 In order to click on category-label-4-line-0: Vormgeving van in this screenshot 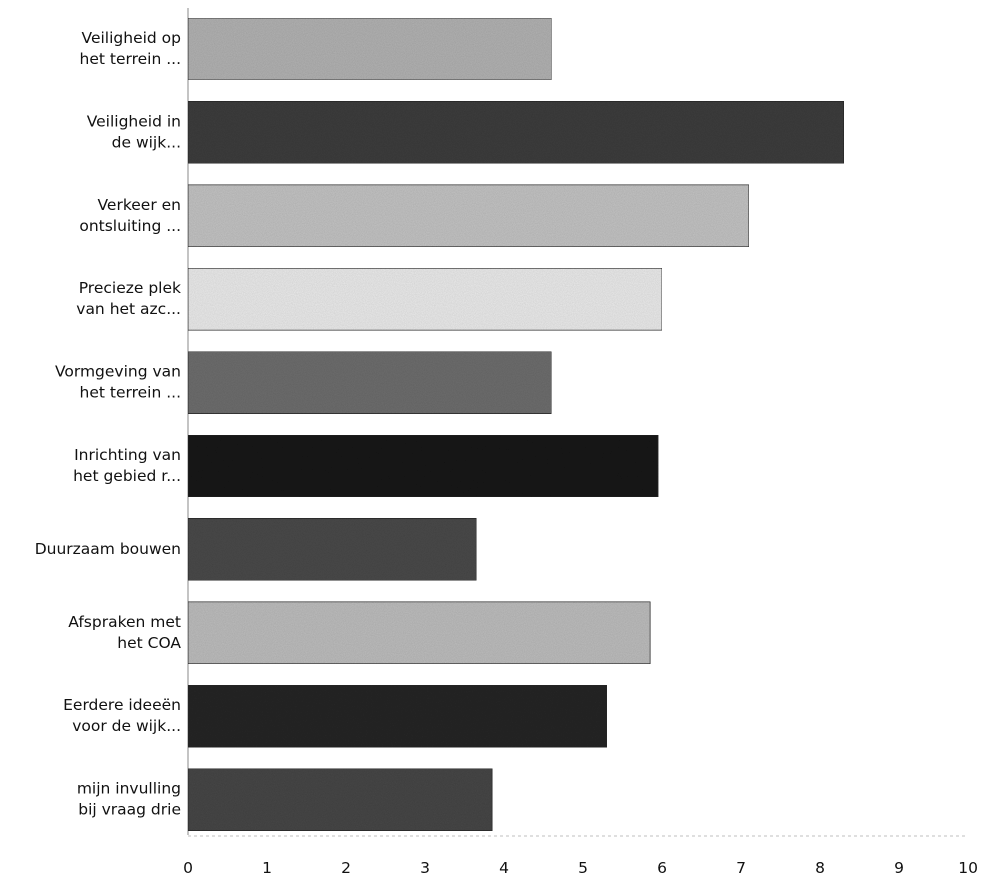, I will do `click(118, 372)`.